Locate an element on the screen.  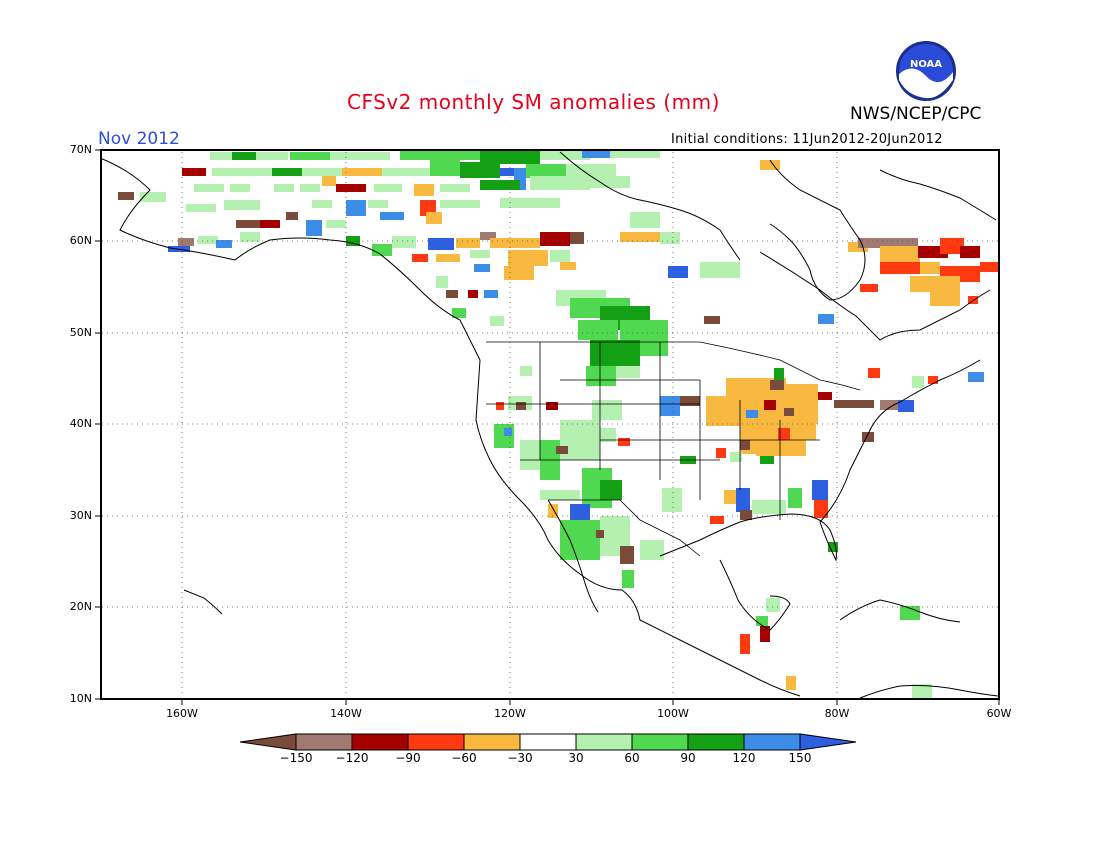
lat-label-70n: 70N is located at coordinates (80, 149).